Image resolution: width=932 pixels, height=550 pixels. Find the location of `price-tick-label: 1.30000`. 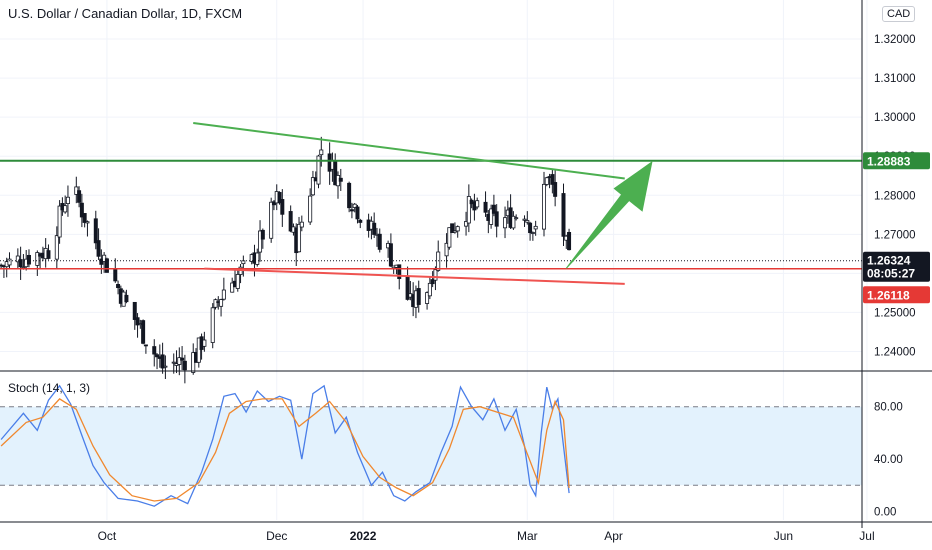

price-tick-label: 1.30000 is located at coordinates (895, 118).